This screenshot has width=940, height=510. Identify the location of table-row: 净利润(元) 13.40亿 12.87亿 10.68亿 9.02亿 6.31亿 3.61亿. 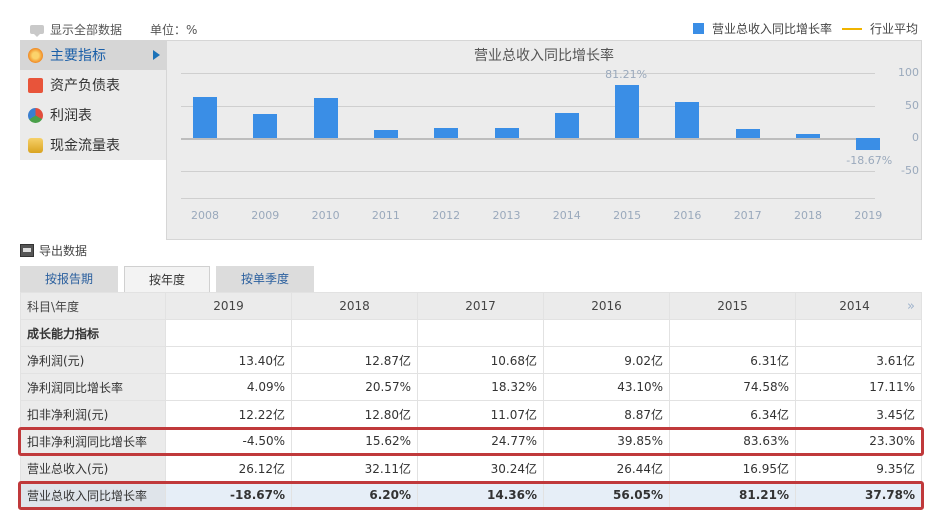
(471, 360).